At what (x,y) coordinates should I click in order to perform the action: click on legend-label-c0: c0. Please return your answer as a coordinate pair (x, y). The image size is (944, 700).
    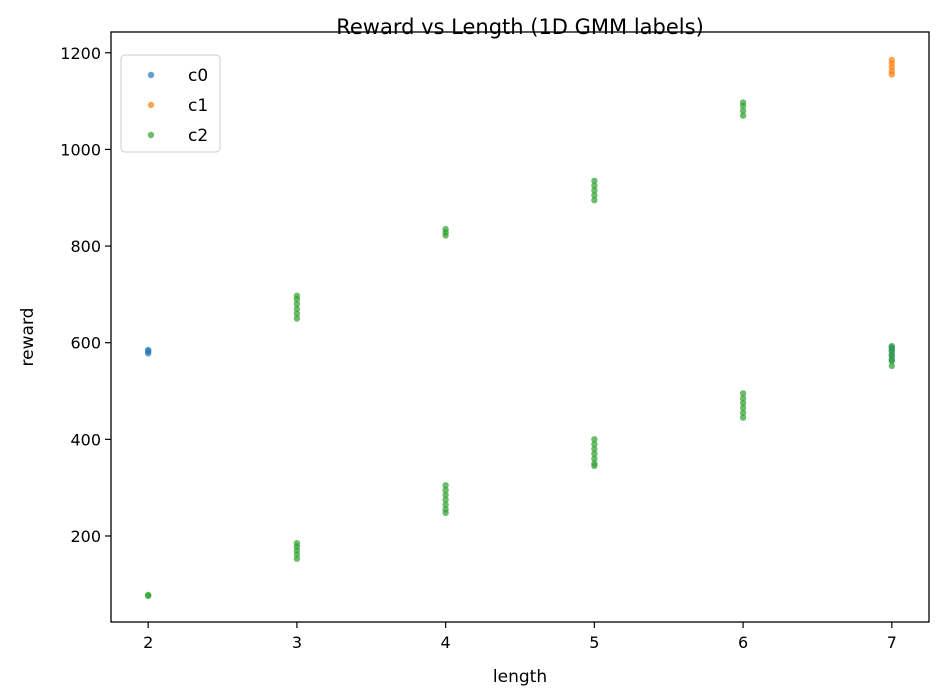
    Looking at the image, I should click on (198, 76).